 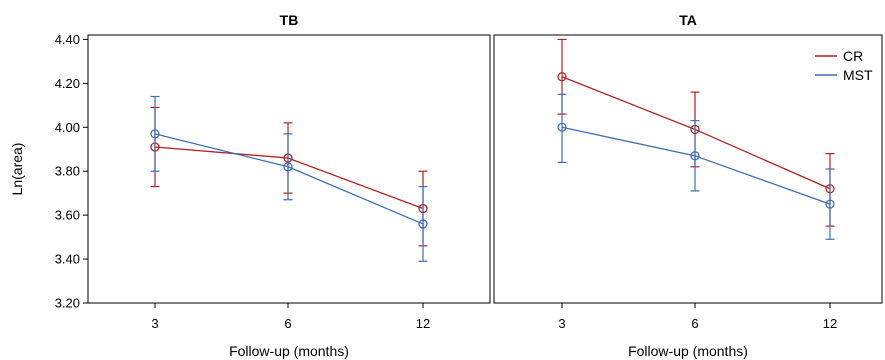 What do you see at coordinates (423, 323) in the screenshot?
I see `x-tick-label-tb: 12` at bounding box center [423, 323].